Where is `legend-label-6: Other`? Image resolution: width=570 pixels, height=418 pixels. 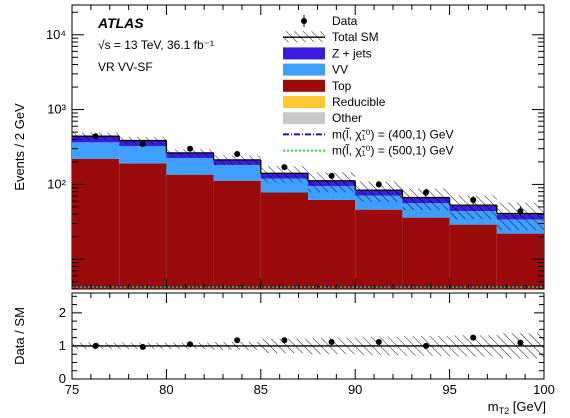
legend-label-6: Other is located at coordinates (347, 118).